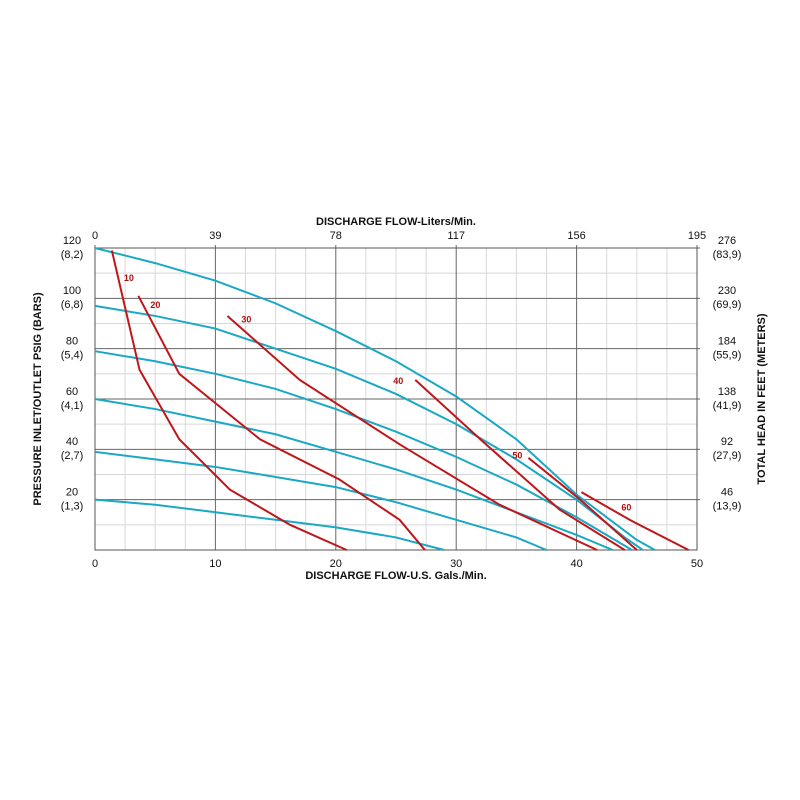 This screenshot has width=800, height=800. I want to click on y2-tick-sublabel: (13,9), so click(727, 507).